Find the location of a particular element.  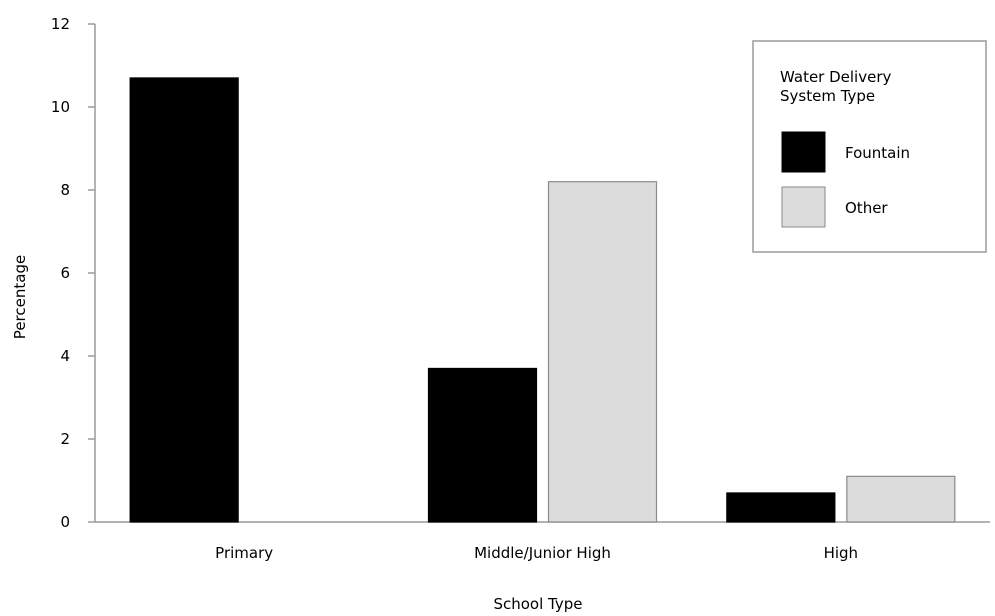

x-tick-label: Middle/Junior High is located at coordinates (542, 553).